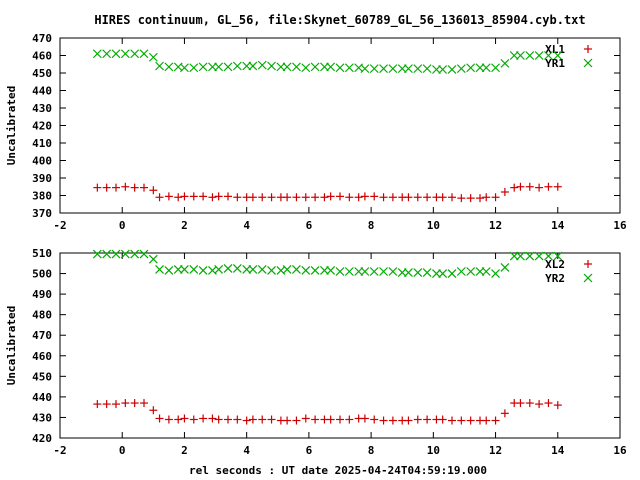  I want to click on y-tick-label: 460, so click(42, 356).